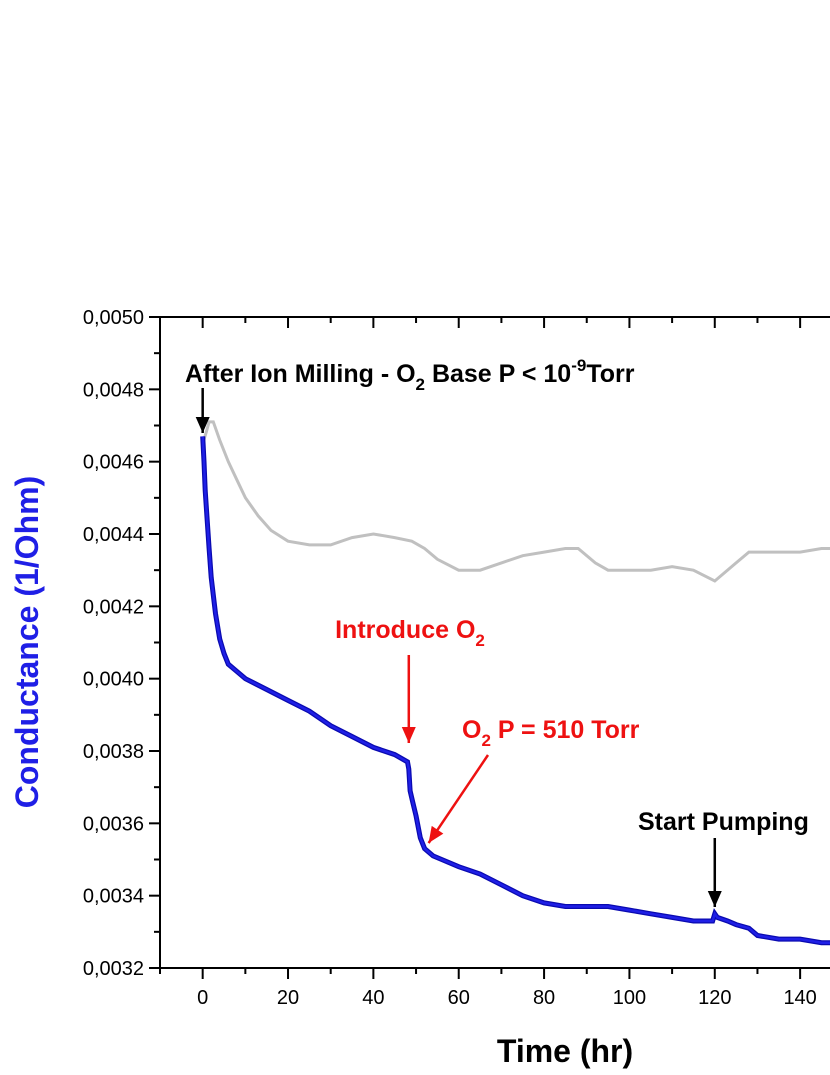 The image size is (830, 1075). What do you see at coordinates (629, 998) in the screenshot?
I see `x-tick-label: 100` at bounding box center [629, 998].